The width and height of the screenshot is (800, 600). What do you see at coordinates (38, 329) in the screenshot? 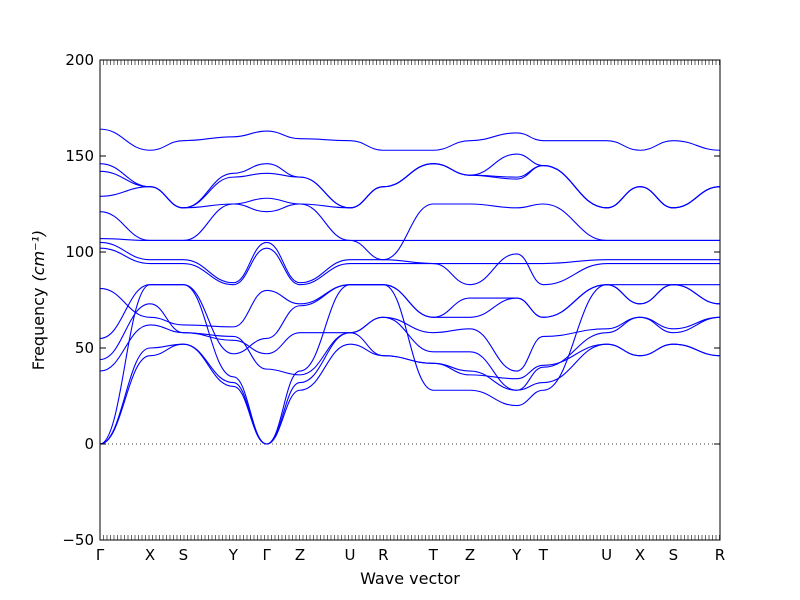
I see `y-axis-title-text: Frequency` at bounding box center [38, 329].